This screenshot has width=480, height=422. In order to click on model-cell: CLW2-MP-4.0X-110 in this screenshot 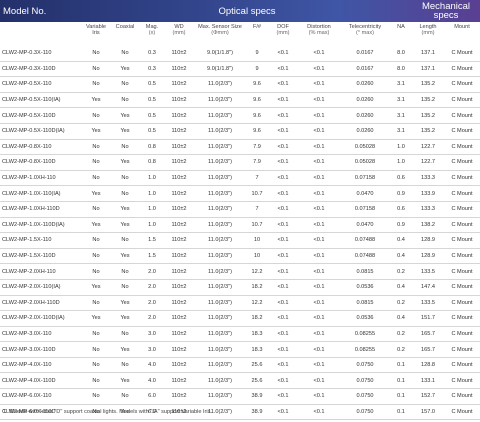, I will do `click(41, 365)`.